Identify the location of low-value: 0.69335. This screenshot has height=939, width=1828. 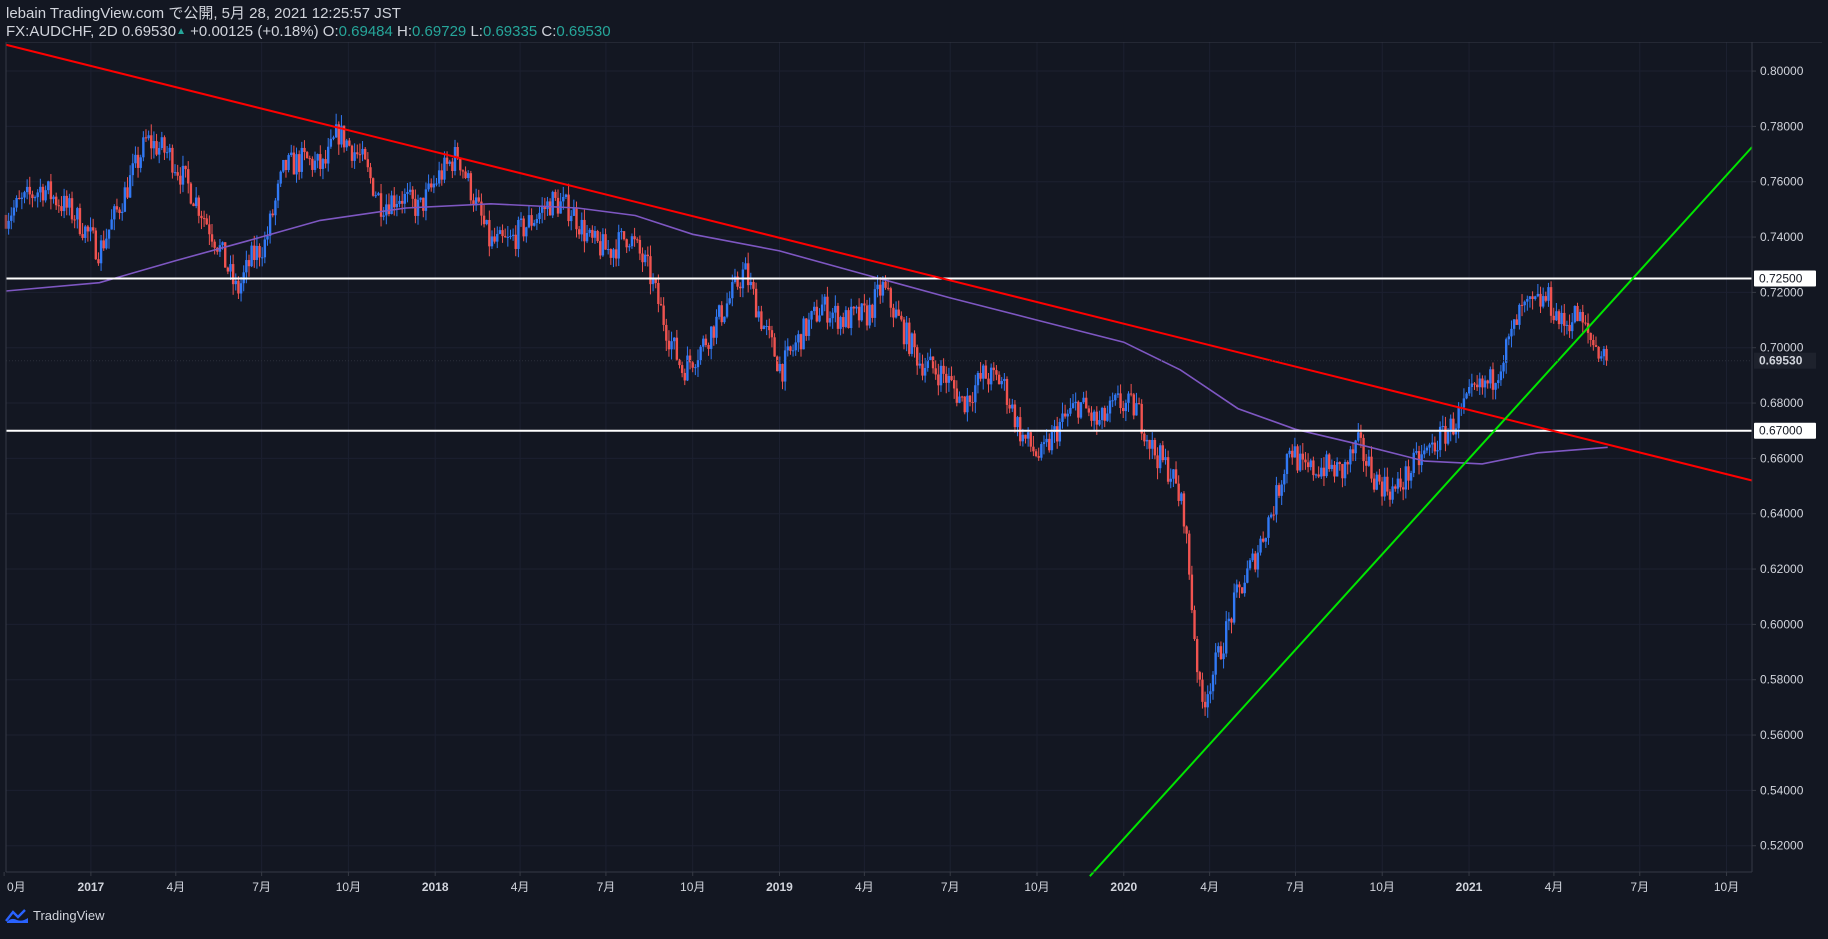
(510, 31).